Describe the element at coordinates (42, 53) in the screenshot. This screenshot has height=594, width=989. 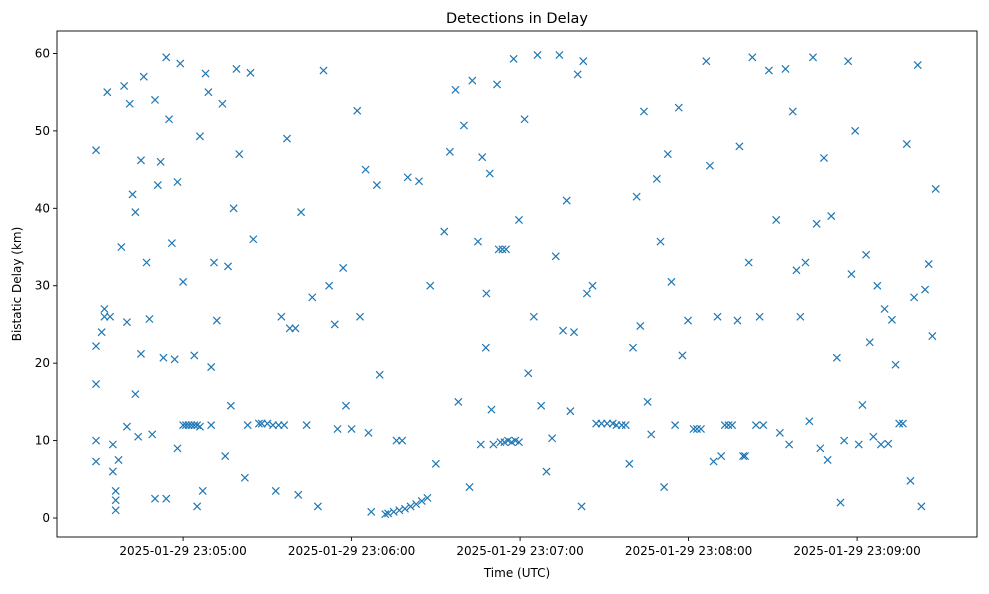
I see `y-tick-label: 60` at that location.